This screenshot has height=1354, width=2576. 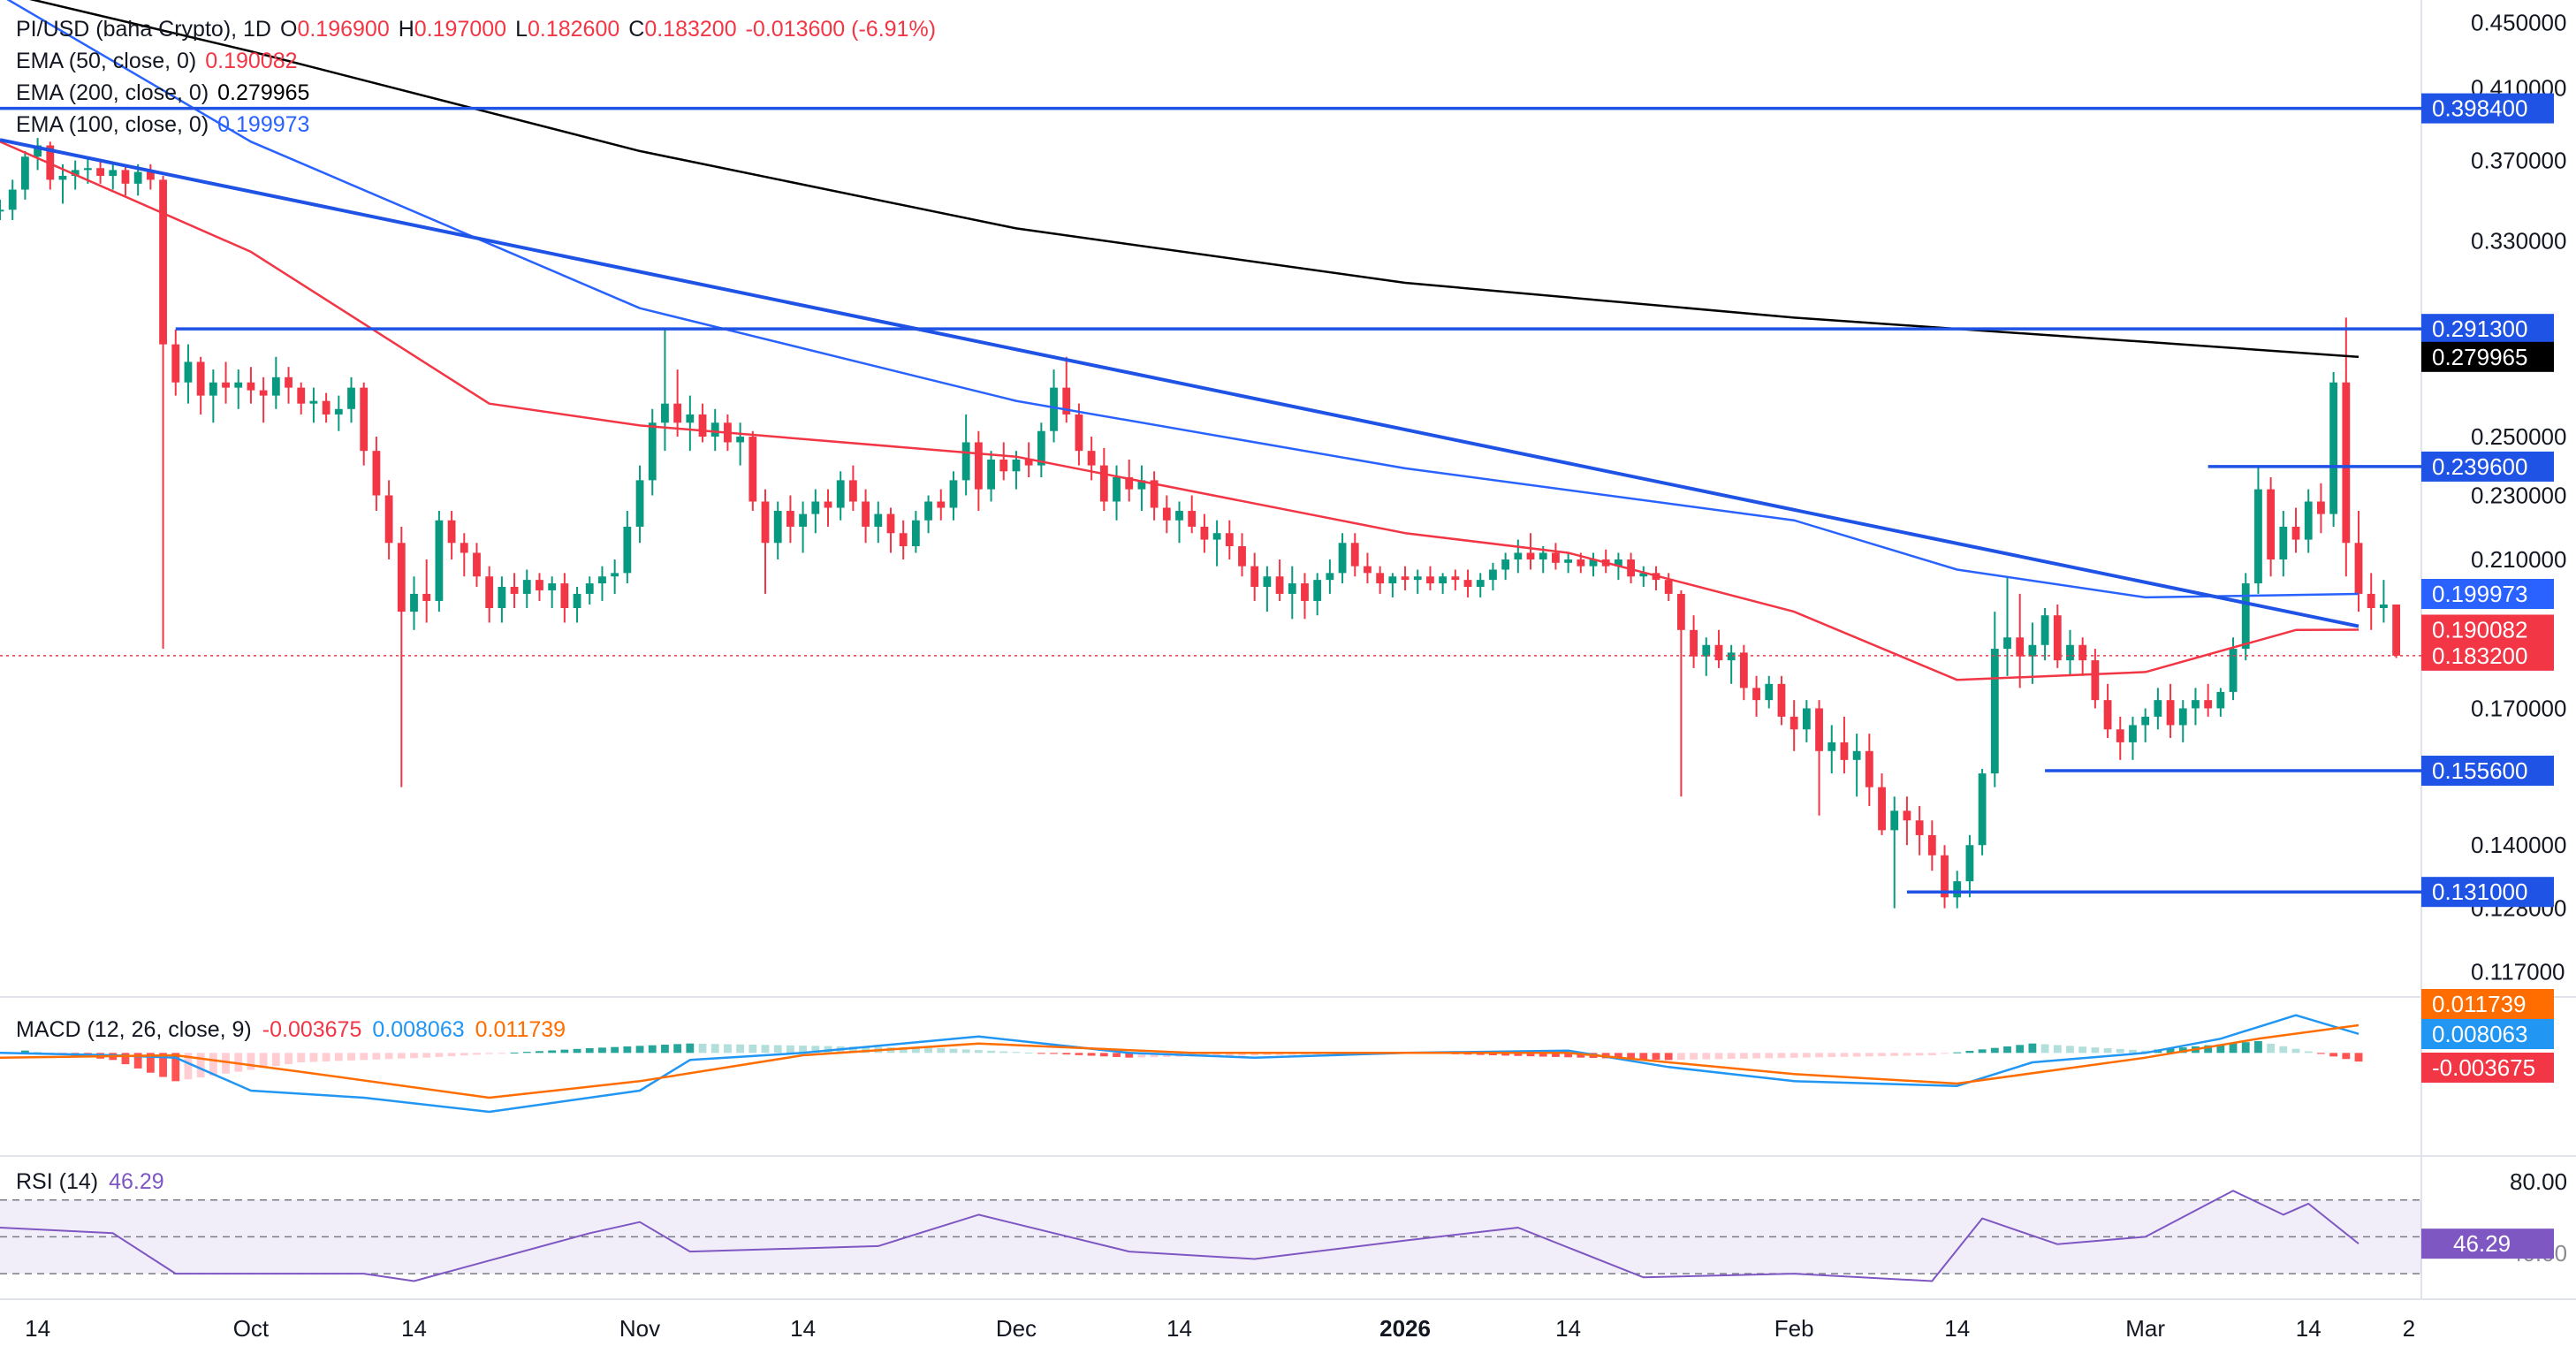 I want to click on price-tick-label-5: 0.230000, so click(x=2518, y=496).